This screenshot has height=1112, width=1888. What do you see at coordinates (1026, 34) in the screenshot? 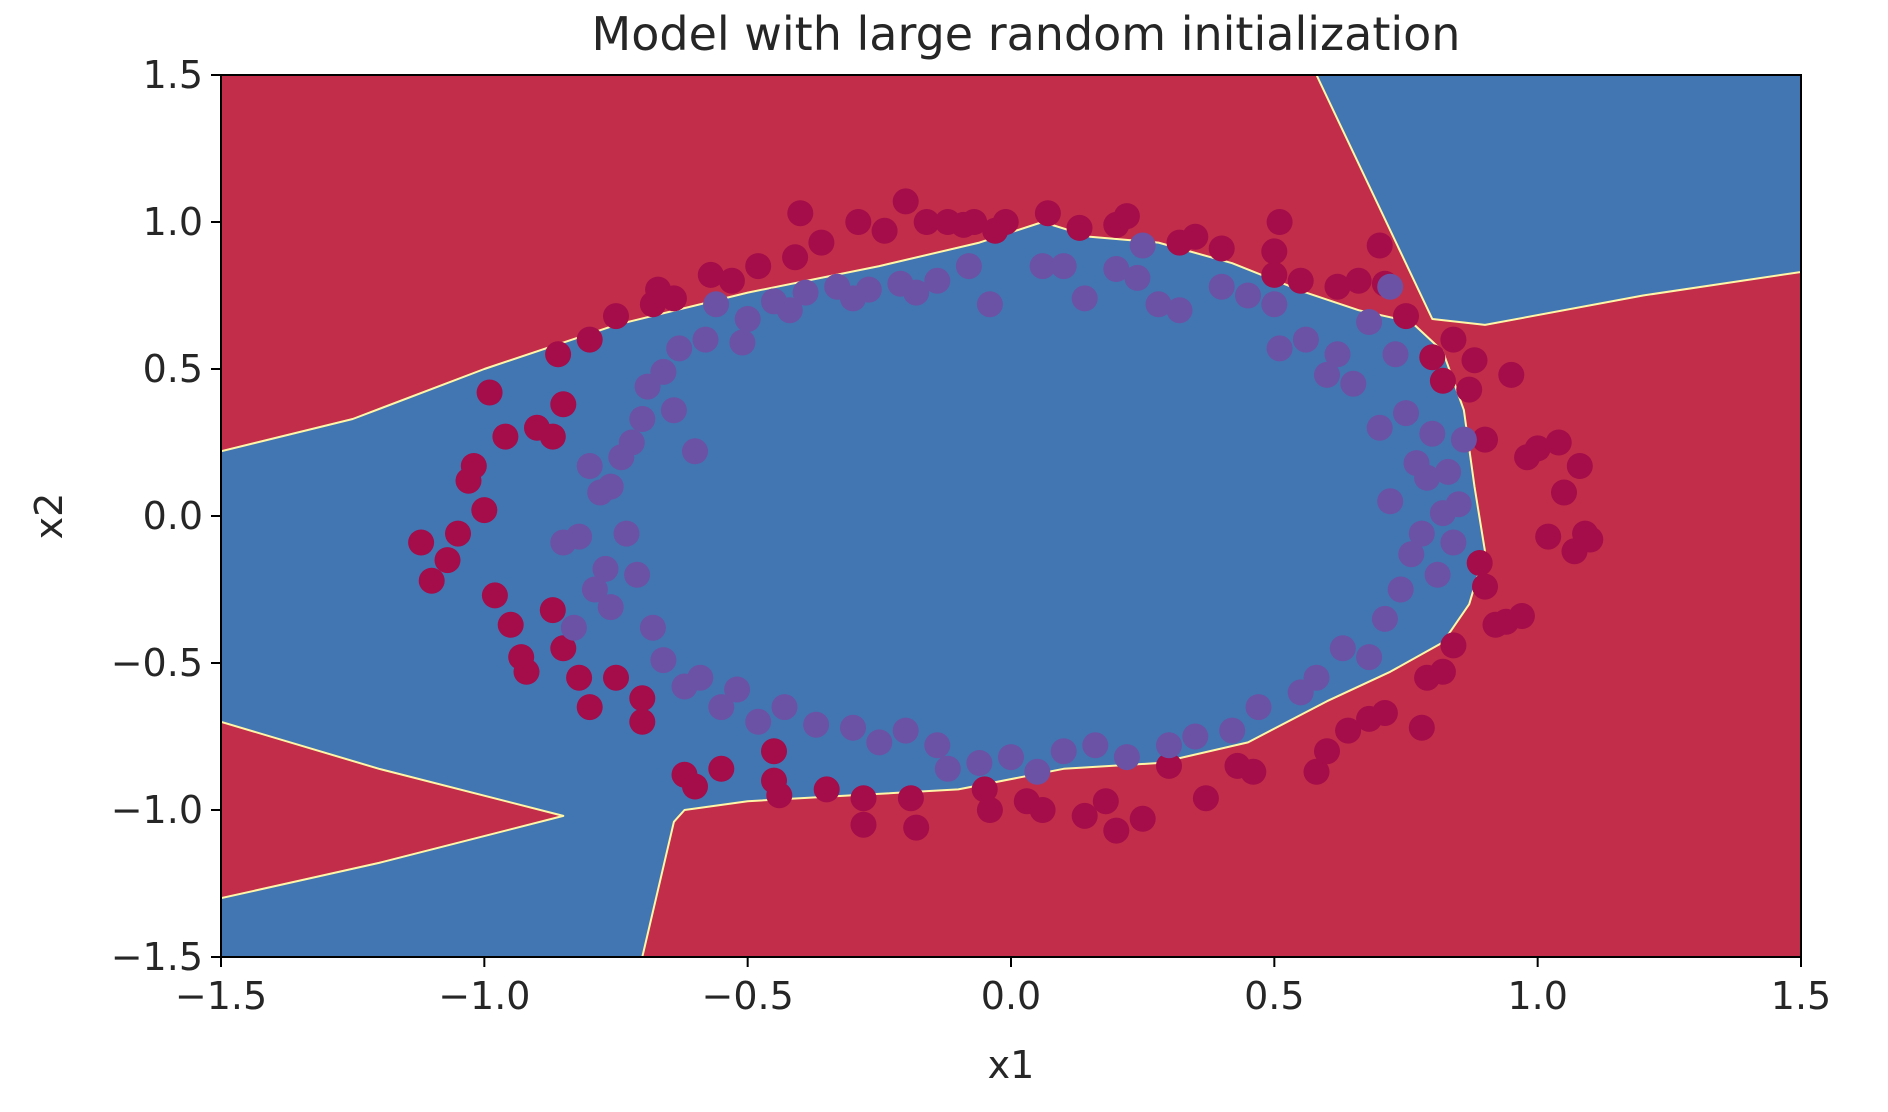
I see `chart-title: Model with large random initialization` at bounding box center [1026, 34].